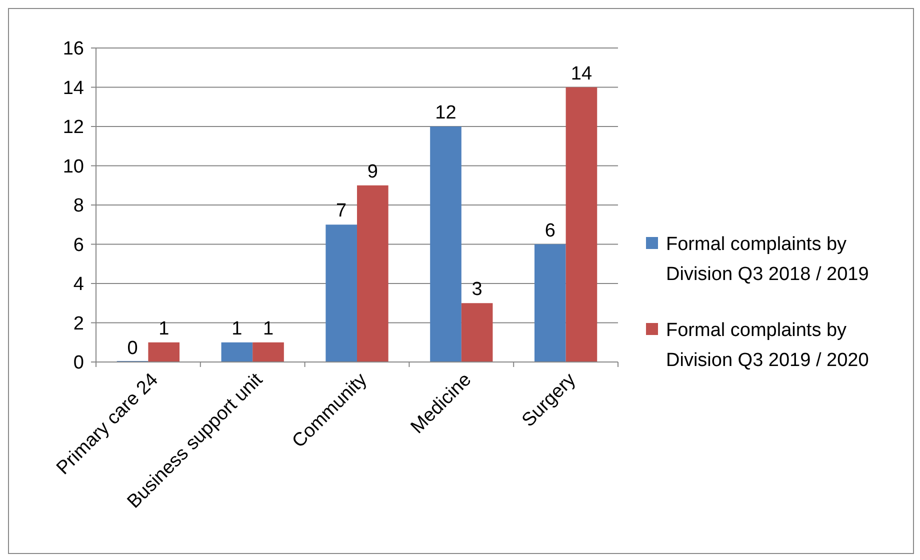 This screenshot has height=560, width=920. Describe the element at coordinates (550, 231) in the screenshot. I see `data-label: 6` at that location.